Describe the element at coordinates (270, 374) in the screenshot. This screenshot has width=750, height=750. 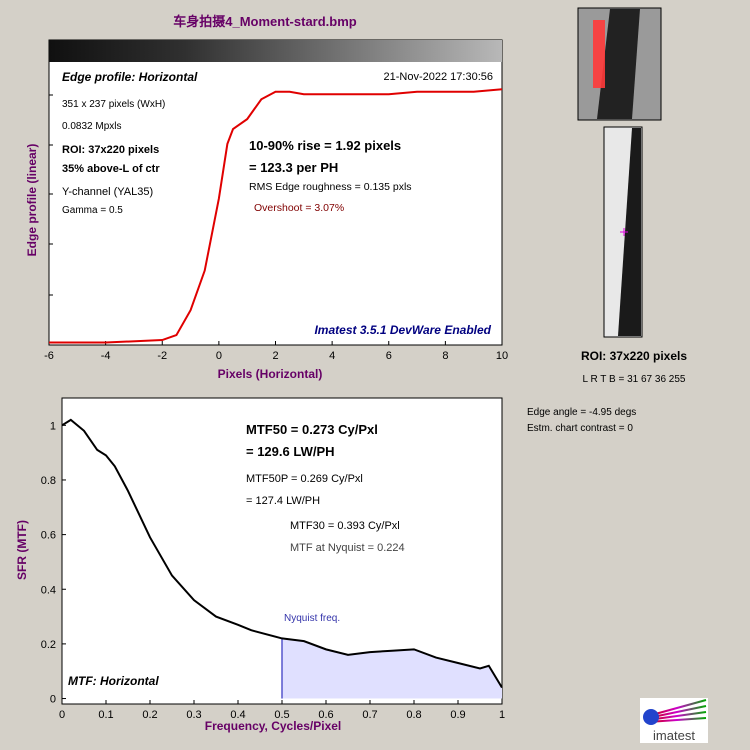
I see `x-axis-label: Pixels (Horizontal)` at that location.